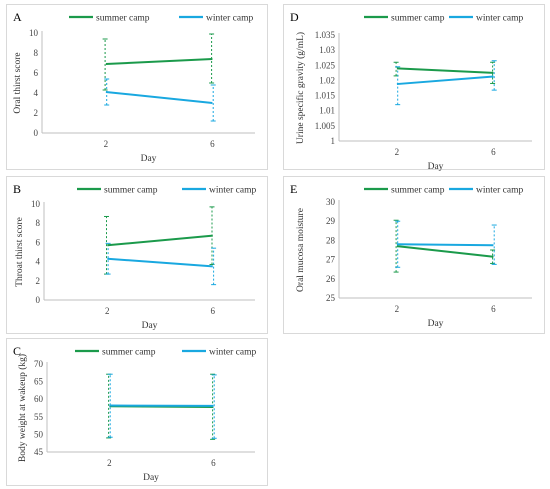 This screenshot has width=550, height=489. I want to click on y-axis-title: Oral mucosa moisture, so click(301, 250).